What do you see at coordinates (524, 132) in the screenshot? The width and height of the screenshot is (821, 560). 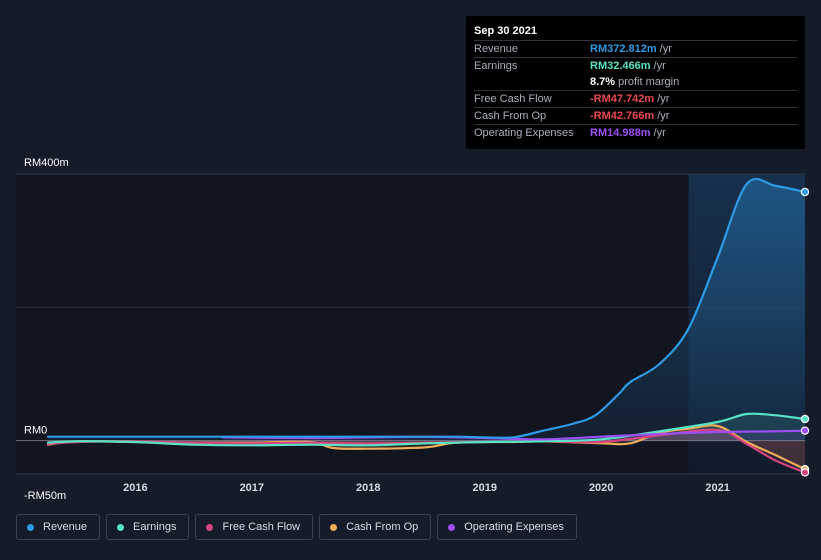 I see `tooltip-label: Operating Expenses` at bounding box center [524, 132].